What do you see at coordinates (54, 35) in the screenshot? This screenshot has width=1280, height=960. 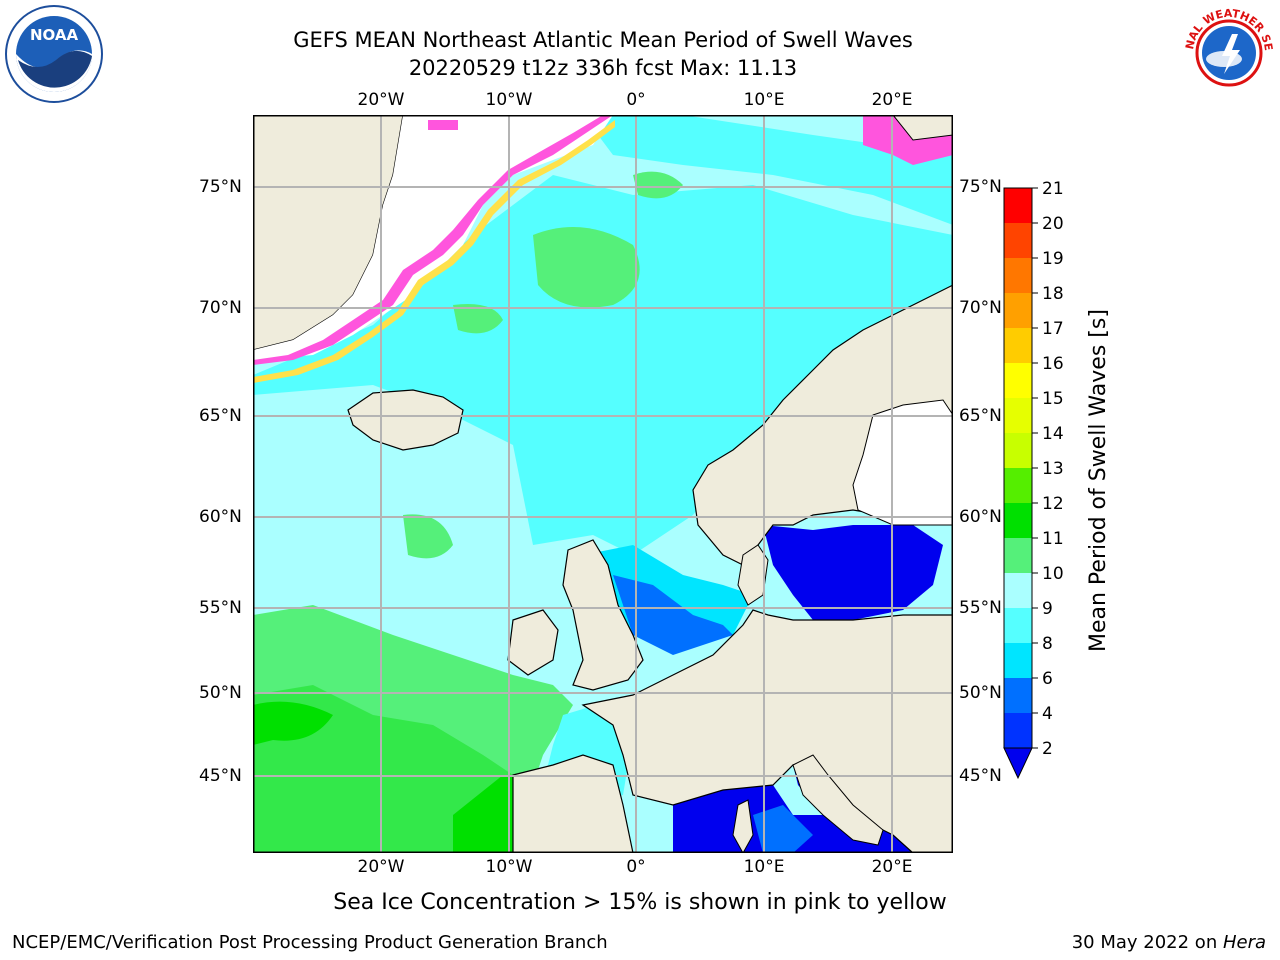 I see `noaa-logo-text: NOAA` at bounding box center [54, 35].